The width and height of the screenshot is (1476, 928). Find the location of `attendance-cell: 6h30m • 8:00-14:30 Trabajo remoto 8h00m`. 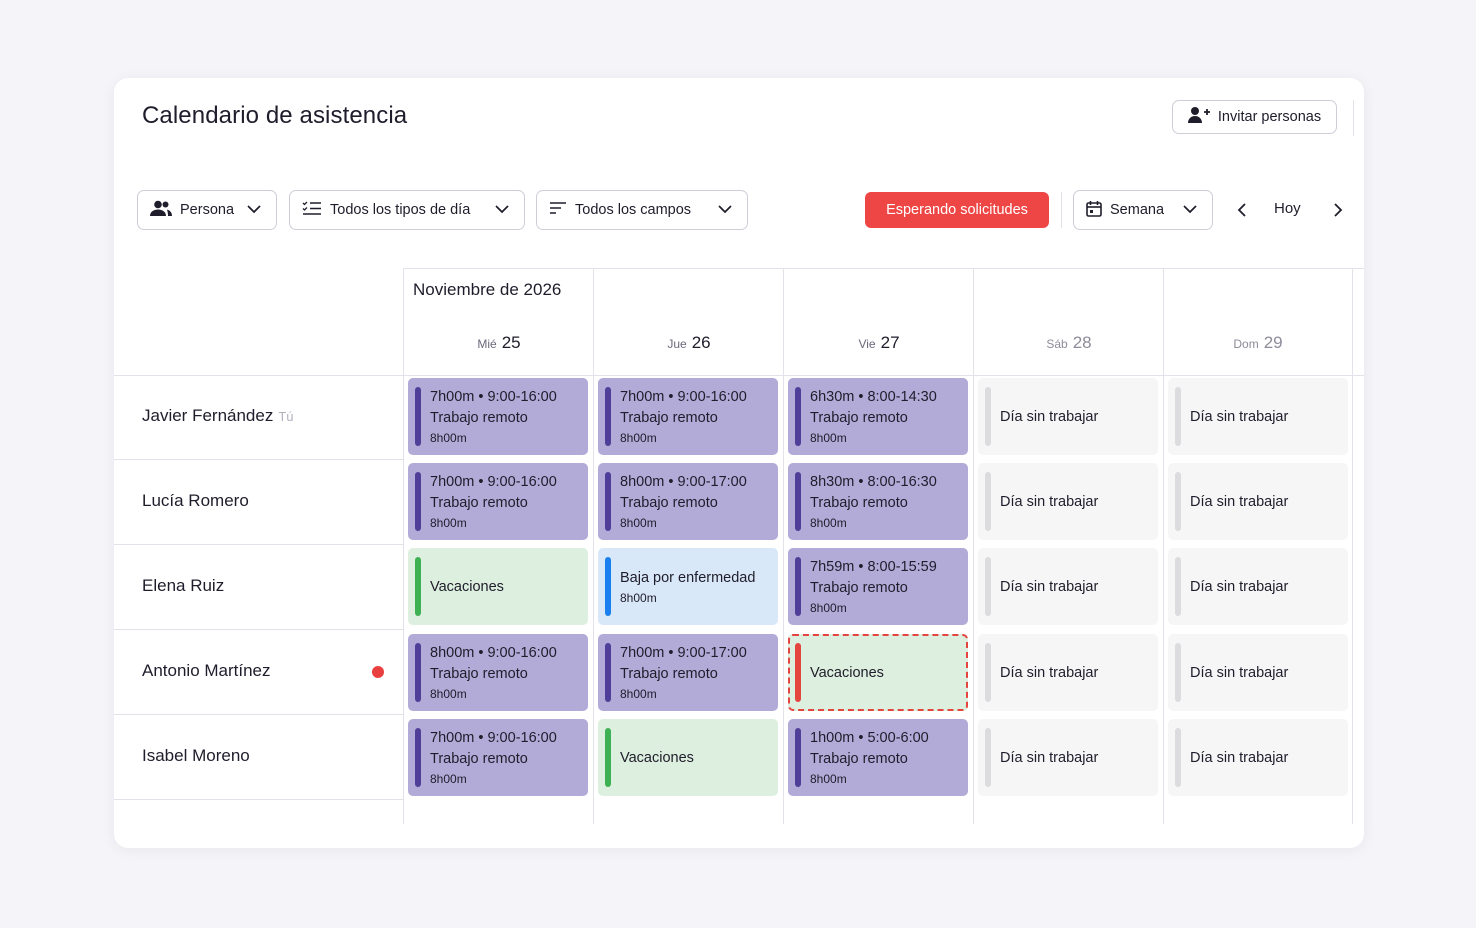

attendance-cell: 6h30m • 8:00-14:30 Trabajo remoto 8h00m is located at coordinates (878, 416).